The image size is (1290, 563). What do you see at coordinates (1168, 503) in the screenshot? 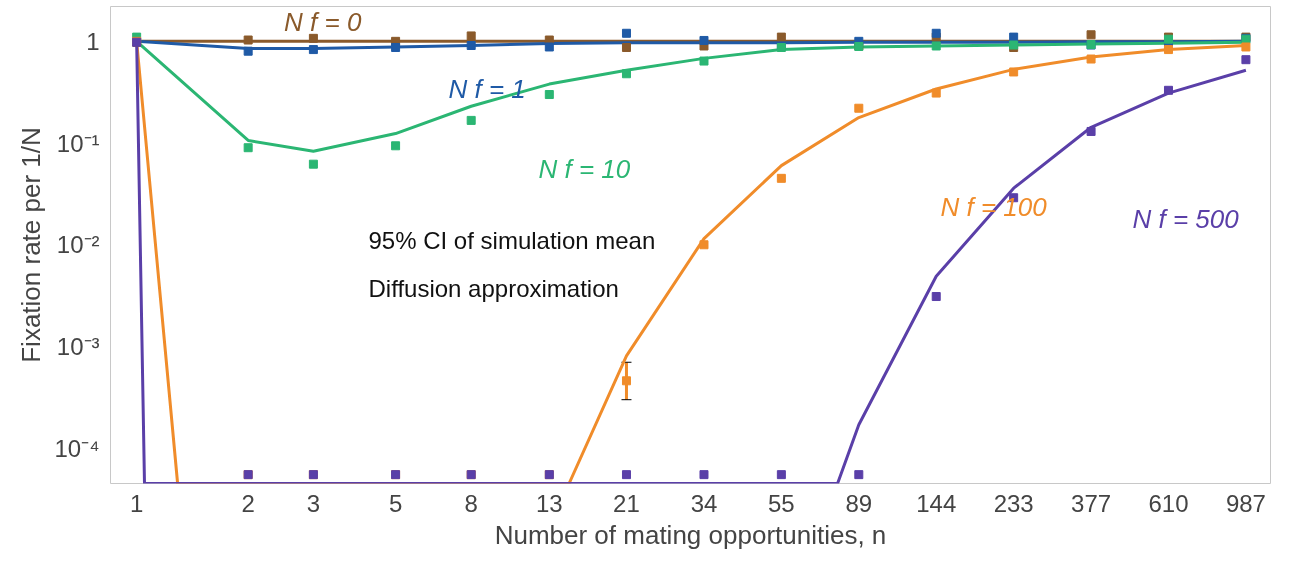
I see `x-tick-label: 610` at bounding box center [1168, 503].